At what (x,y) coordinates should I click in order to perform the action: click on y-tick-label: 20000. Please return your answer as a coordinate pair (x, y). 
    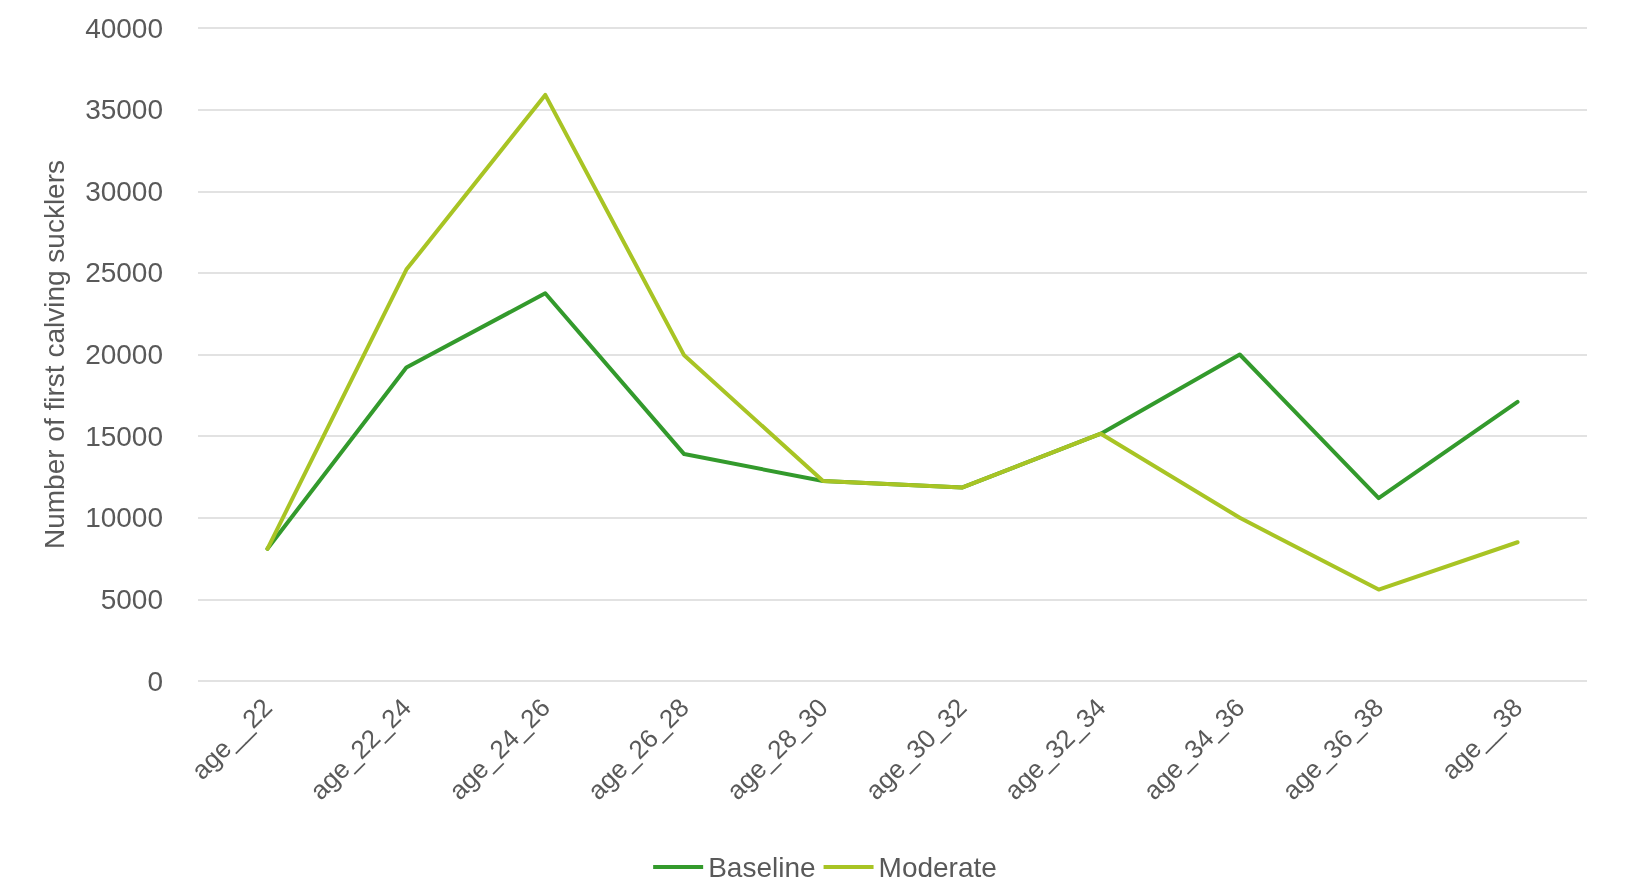
    Looking at the image, I should click on (124, 354).